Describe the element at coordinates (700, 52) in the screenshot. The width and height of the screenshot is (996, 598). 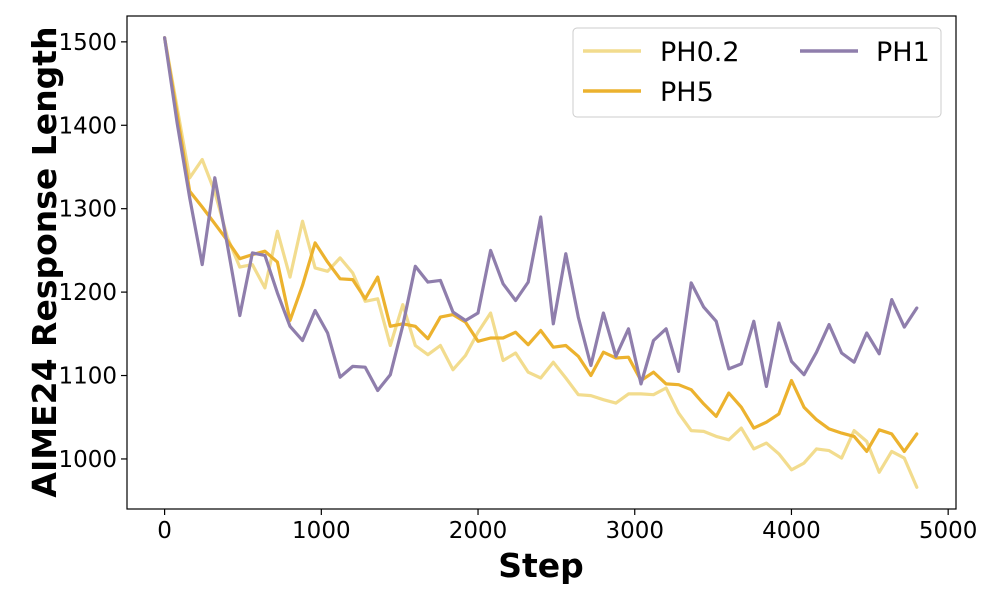
I see `legend-label-ph0-2: PH0.2` at that location.